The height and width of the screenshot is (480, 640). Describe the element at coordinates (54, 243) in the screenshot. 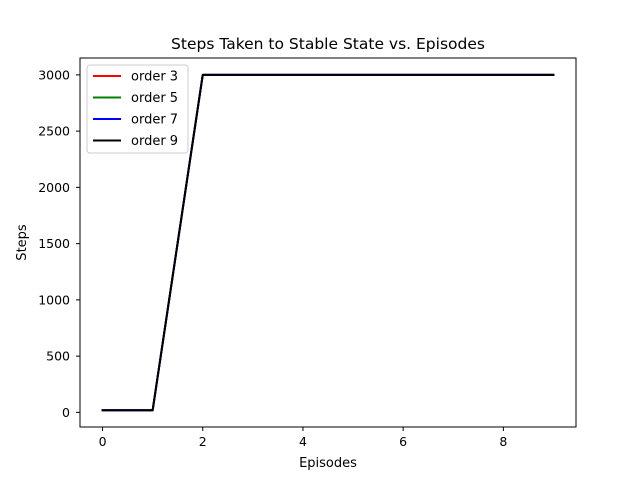

I see `y-tick-label: 1500` at that location.